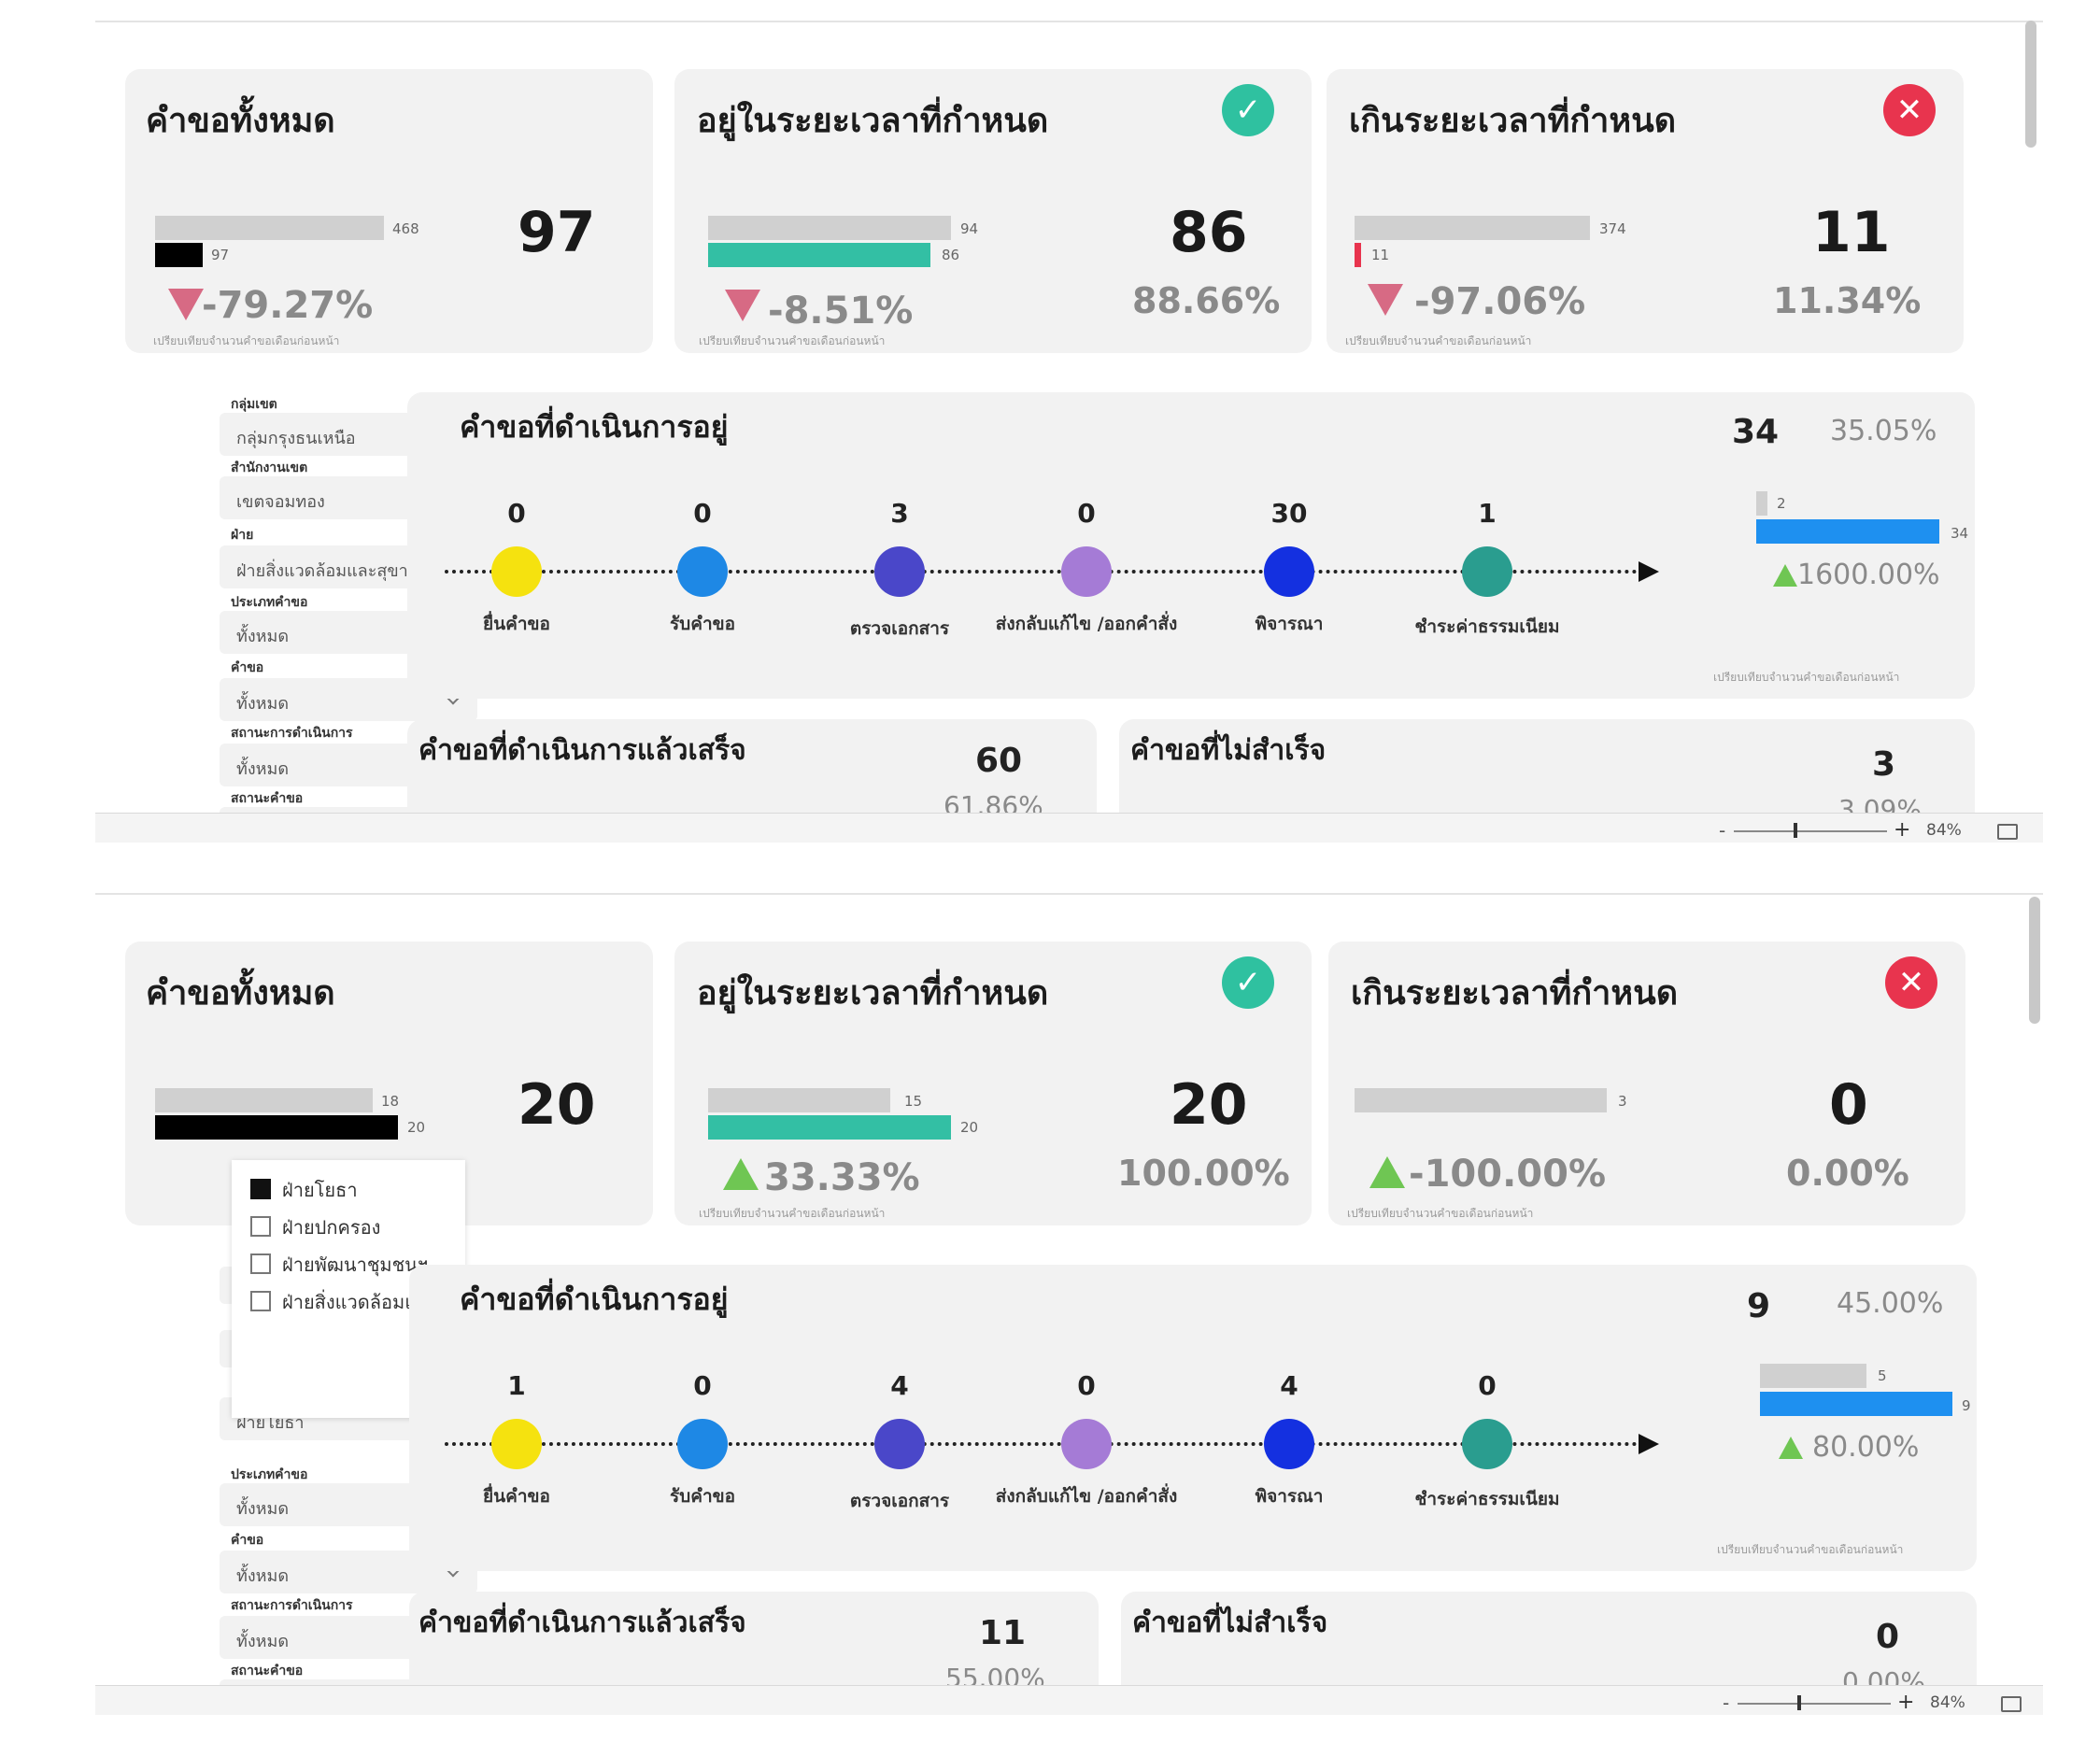  Describe the element at coordinates (315, 1227) in the screenshot. I see `dropdown-option: ฝ่ายปกครอง` at that location.